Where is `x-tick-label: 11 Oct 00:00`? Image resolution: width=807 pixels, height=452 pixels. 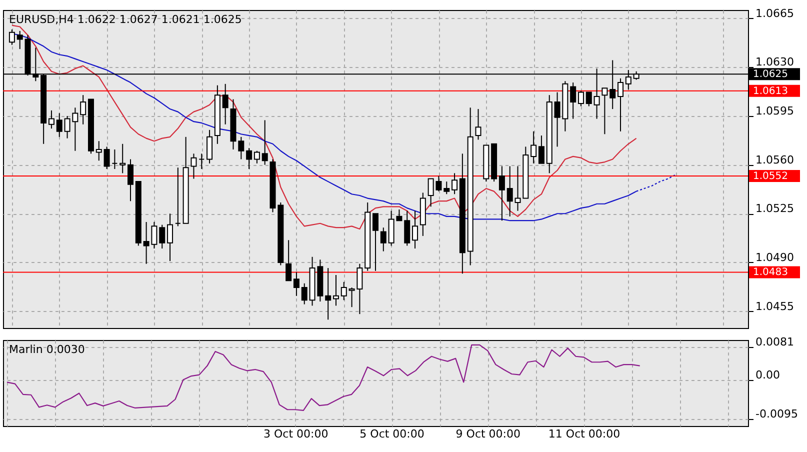
x-tick-label: 11 Oct 00:00 is located at coordinates (584, 434).